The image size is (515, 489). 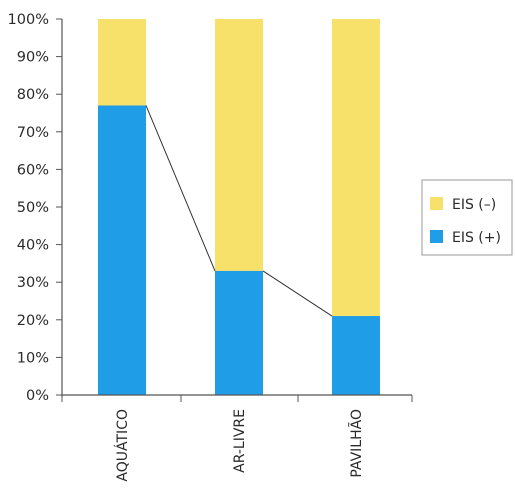 What do you see at coordinates (122, 250) in the screenshot?
I see `bar-segment-positive-aquatico` at bounding box center [122, 250].